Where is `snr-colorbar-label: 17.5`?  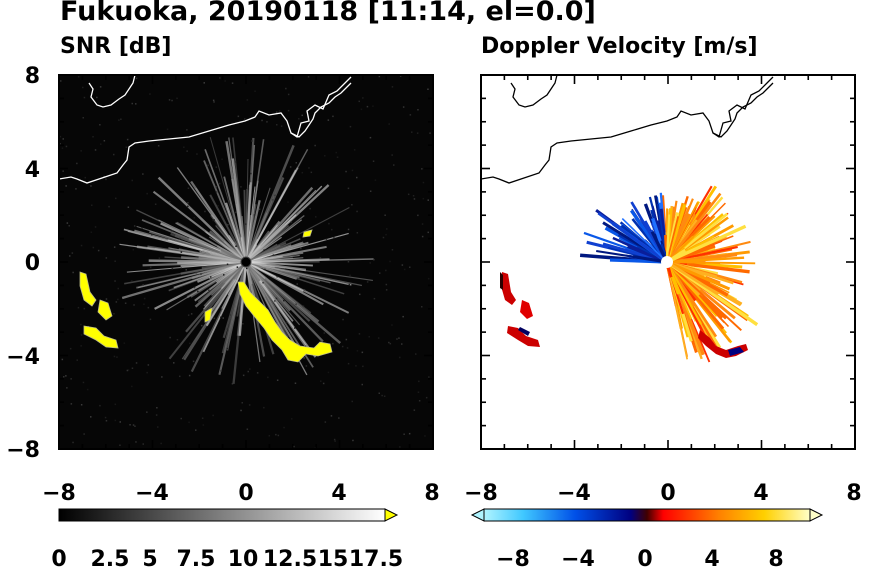
snr-colorbar-label: 17.5 is located at coordinates (376, 558).